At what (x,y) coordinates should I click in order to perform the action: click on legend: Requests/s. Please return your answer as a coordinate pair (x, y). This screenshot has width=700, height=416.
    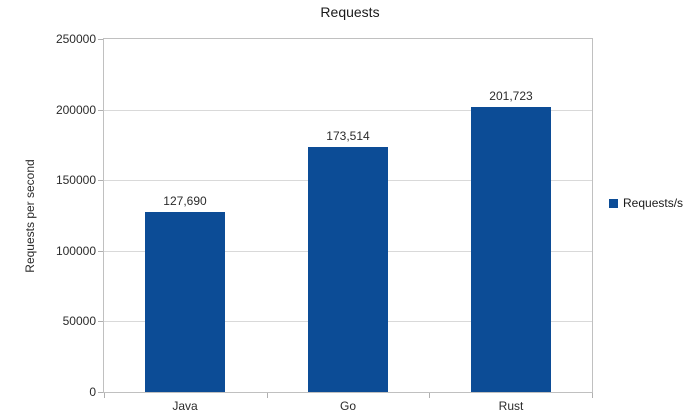
    Looking at the image, I should click on (646, 203).